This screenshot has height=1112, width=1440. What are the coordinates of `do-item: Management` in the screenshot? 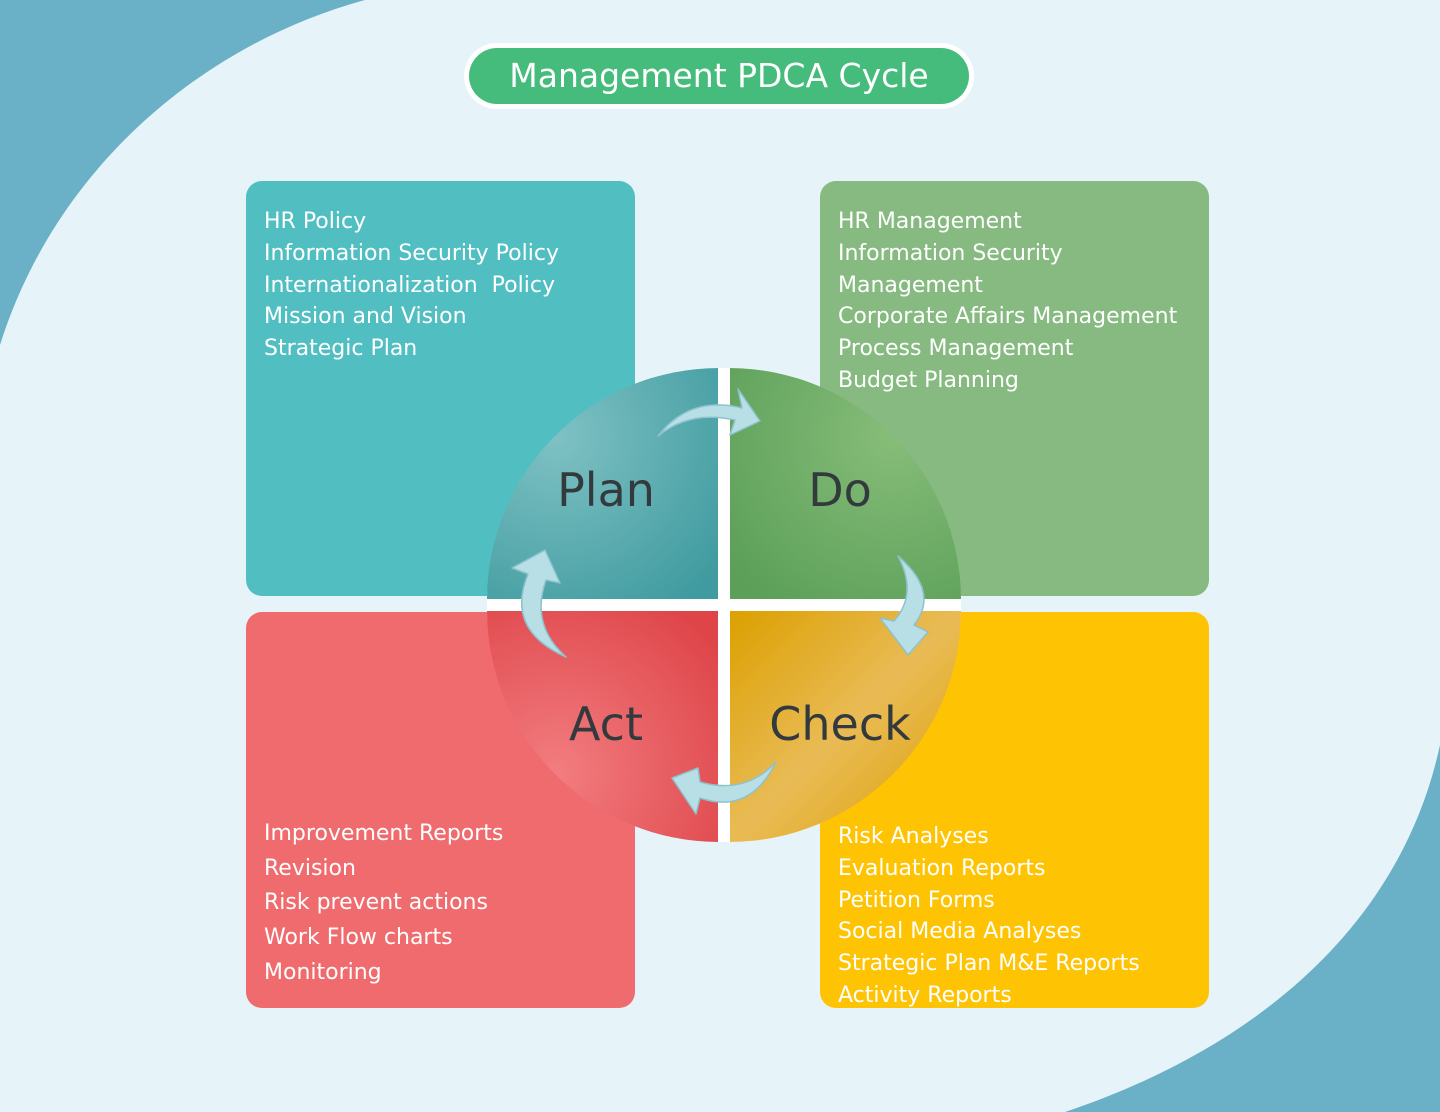 It's located at (910, 285).